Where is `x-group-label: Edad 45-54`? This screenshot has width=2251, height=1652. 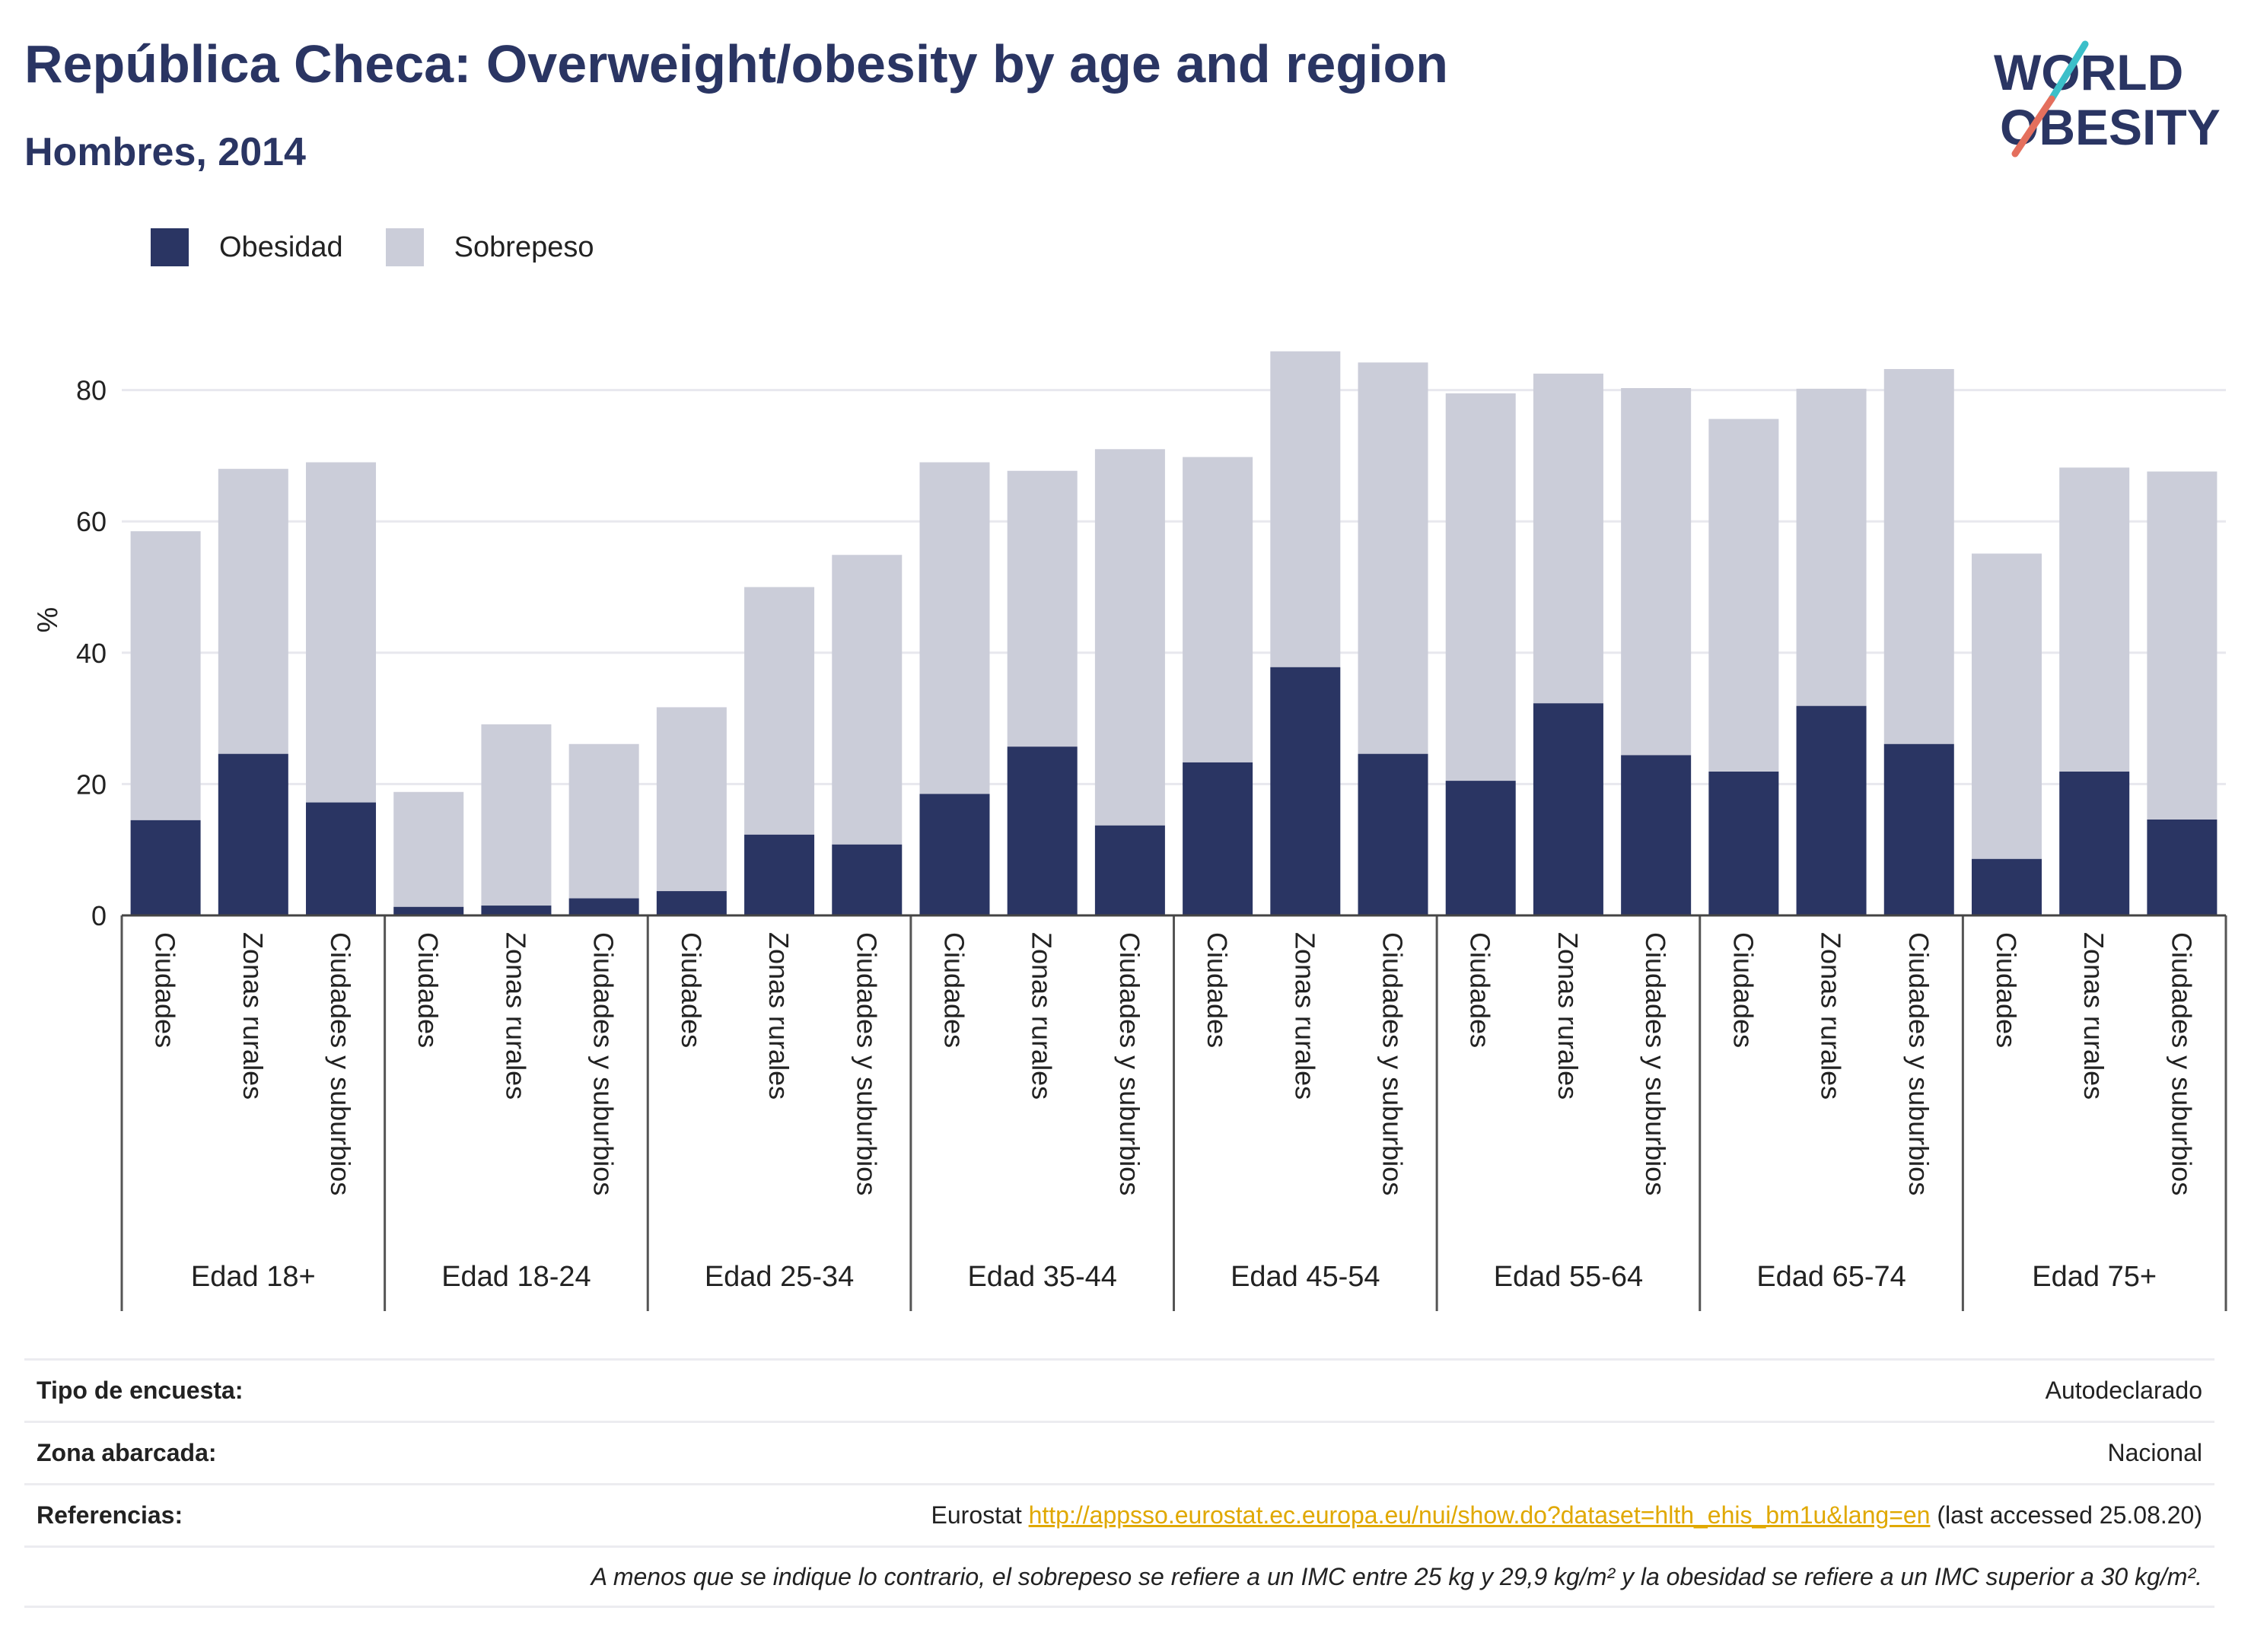
x-group-label: Edad 45-54 is located at coordinates (1305, 1277).